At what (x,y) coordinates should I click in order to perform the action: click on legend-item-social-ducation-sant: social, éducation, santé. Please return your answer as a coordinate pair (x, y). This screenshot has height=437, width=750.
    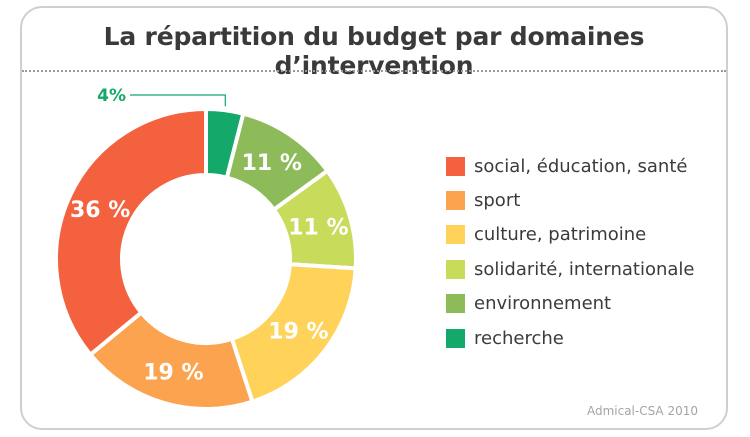
    Looking at the image, I should click on (570, 166).